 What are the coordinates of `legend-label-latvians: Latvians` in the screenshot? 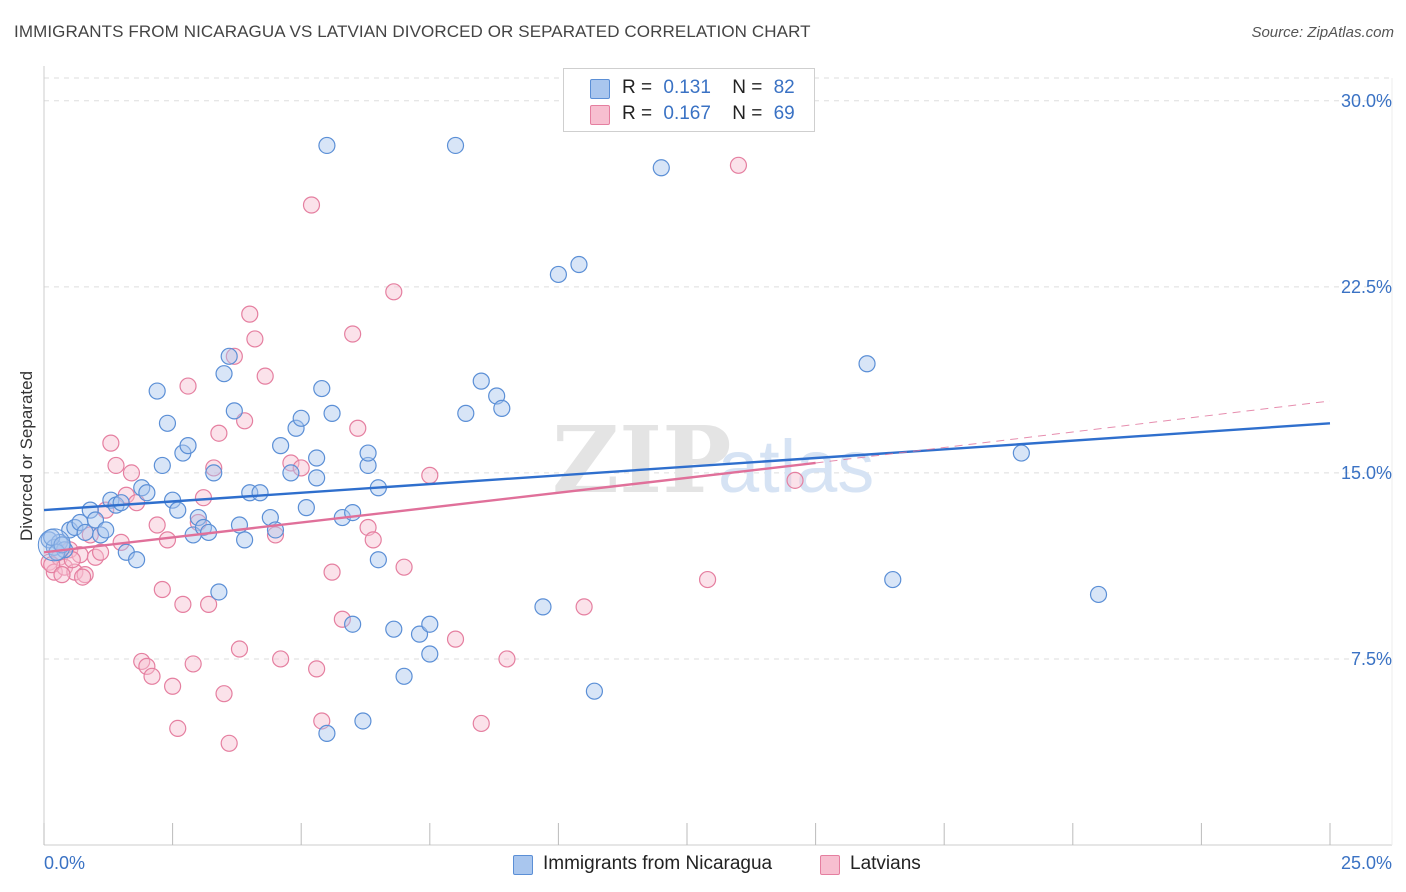 It's located at (885, 863).